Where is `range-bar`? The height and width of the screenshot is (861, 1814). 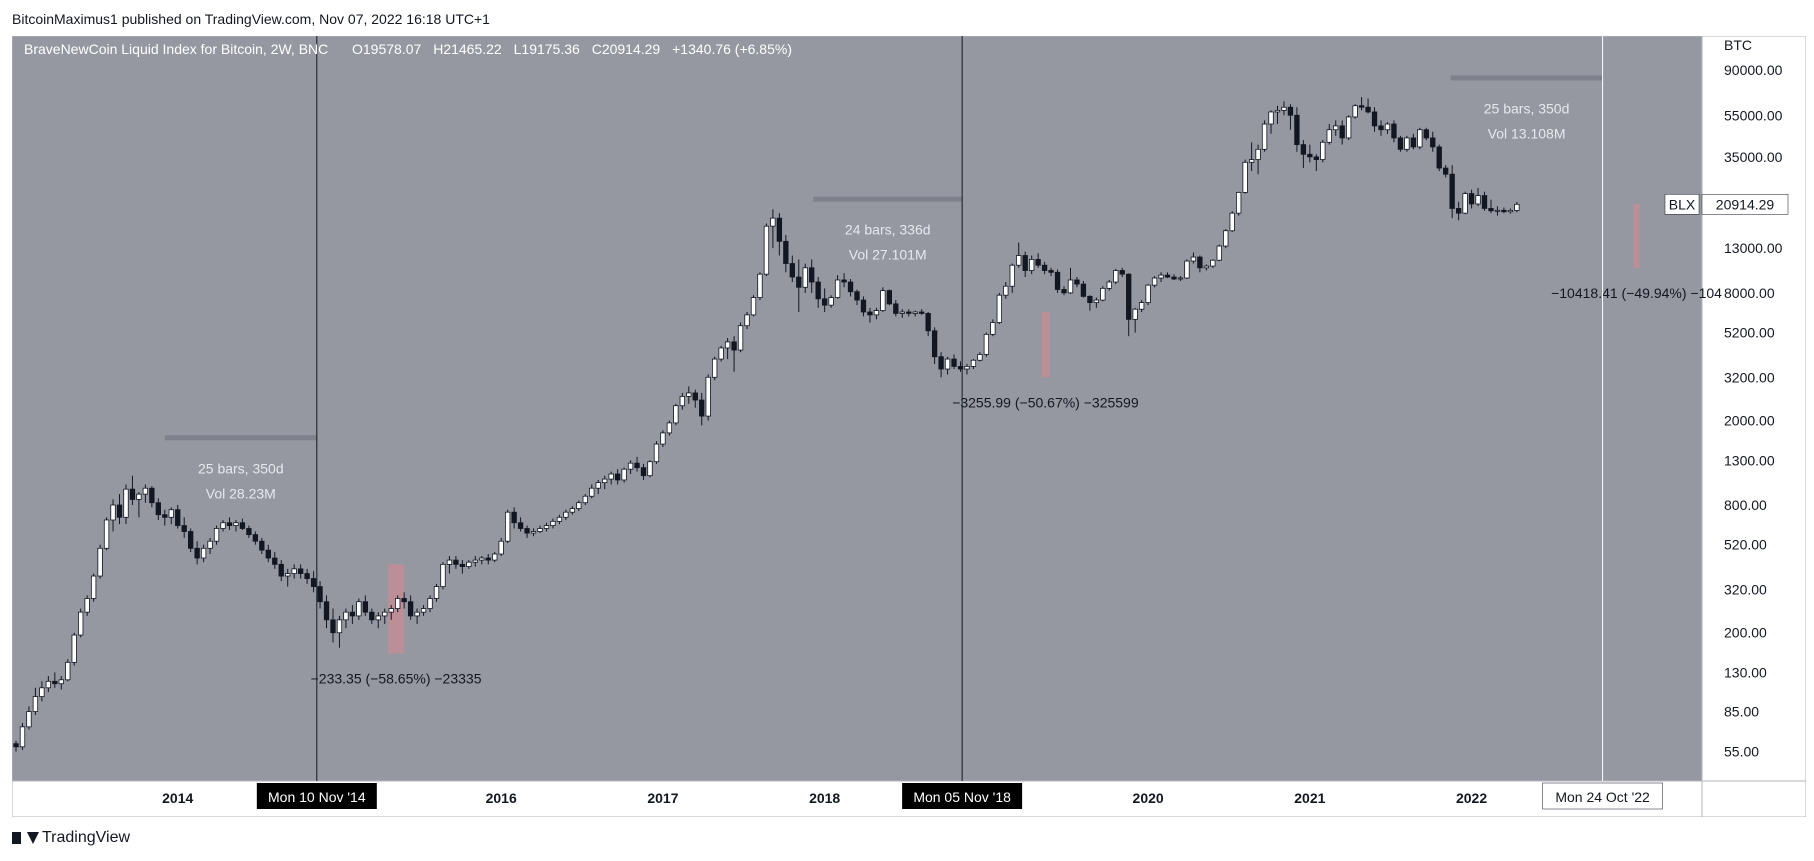 range-bar is located at coordinates (240, 438).